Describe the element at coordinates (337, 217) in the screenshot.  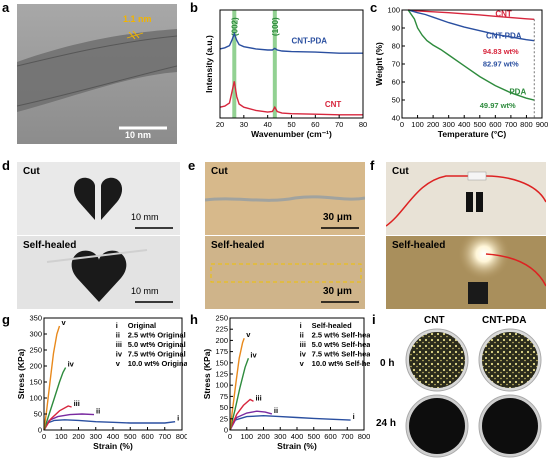
I see `scale-label: 30 μm` at that location.